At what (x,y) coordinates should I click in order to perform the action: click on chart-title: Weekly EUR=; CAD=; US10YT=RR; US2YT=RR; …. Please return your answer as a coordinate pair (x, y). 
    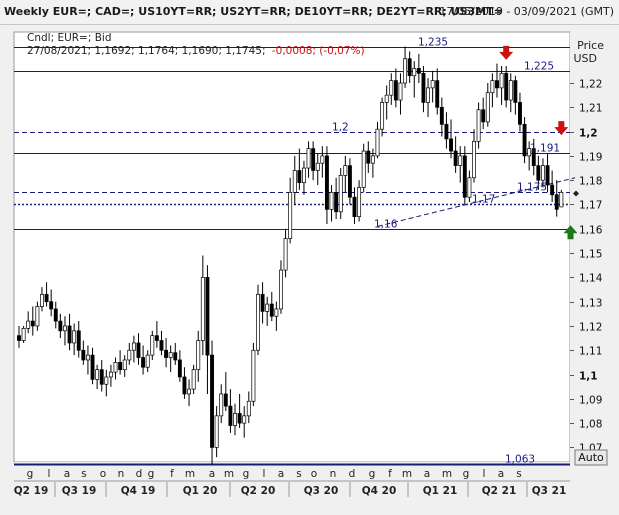
    Looking at the image, I should click on (253, 11).